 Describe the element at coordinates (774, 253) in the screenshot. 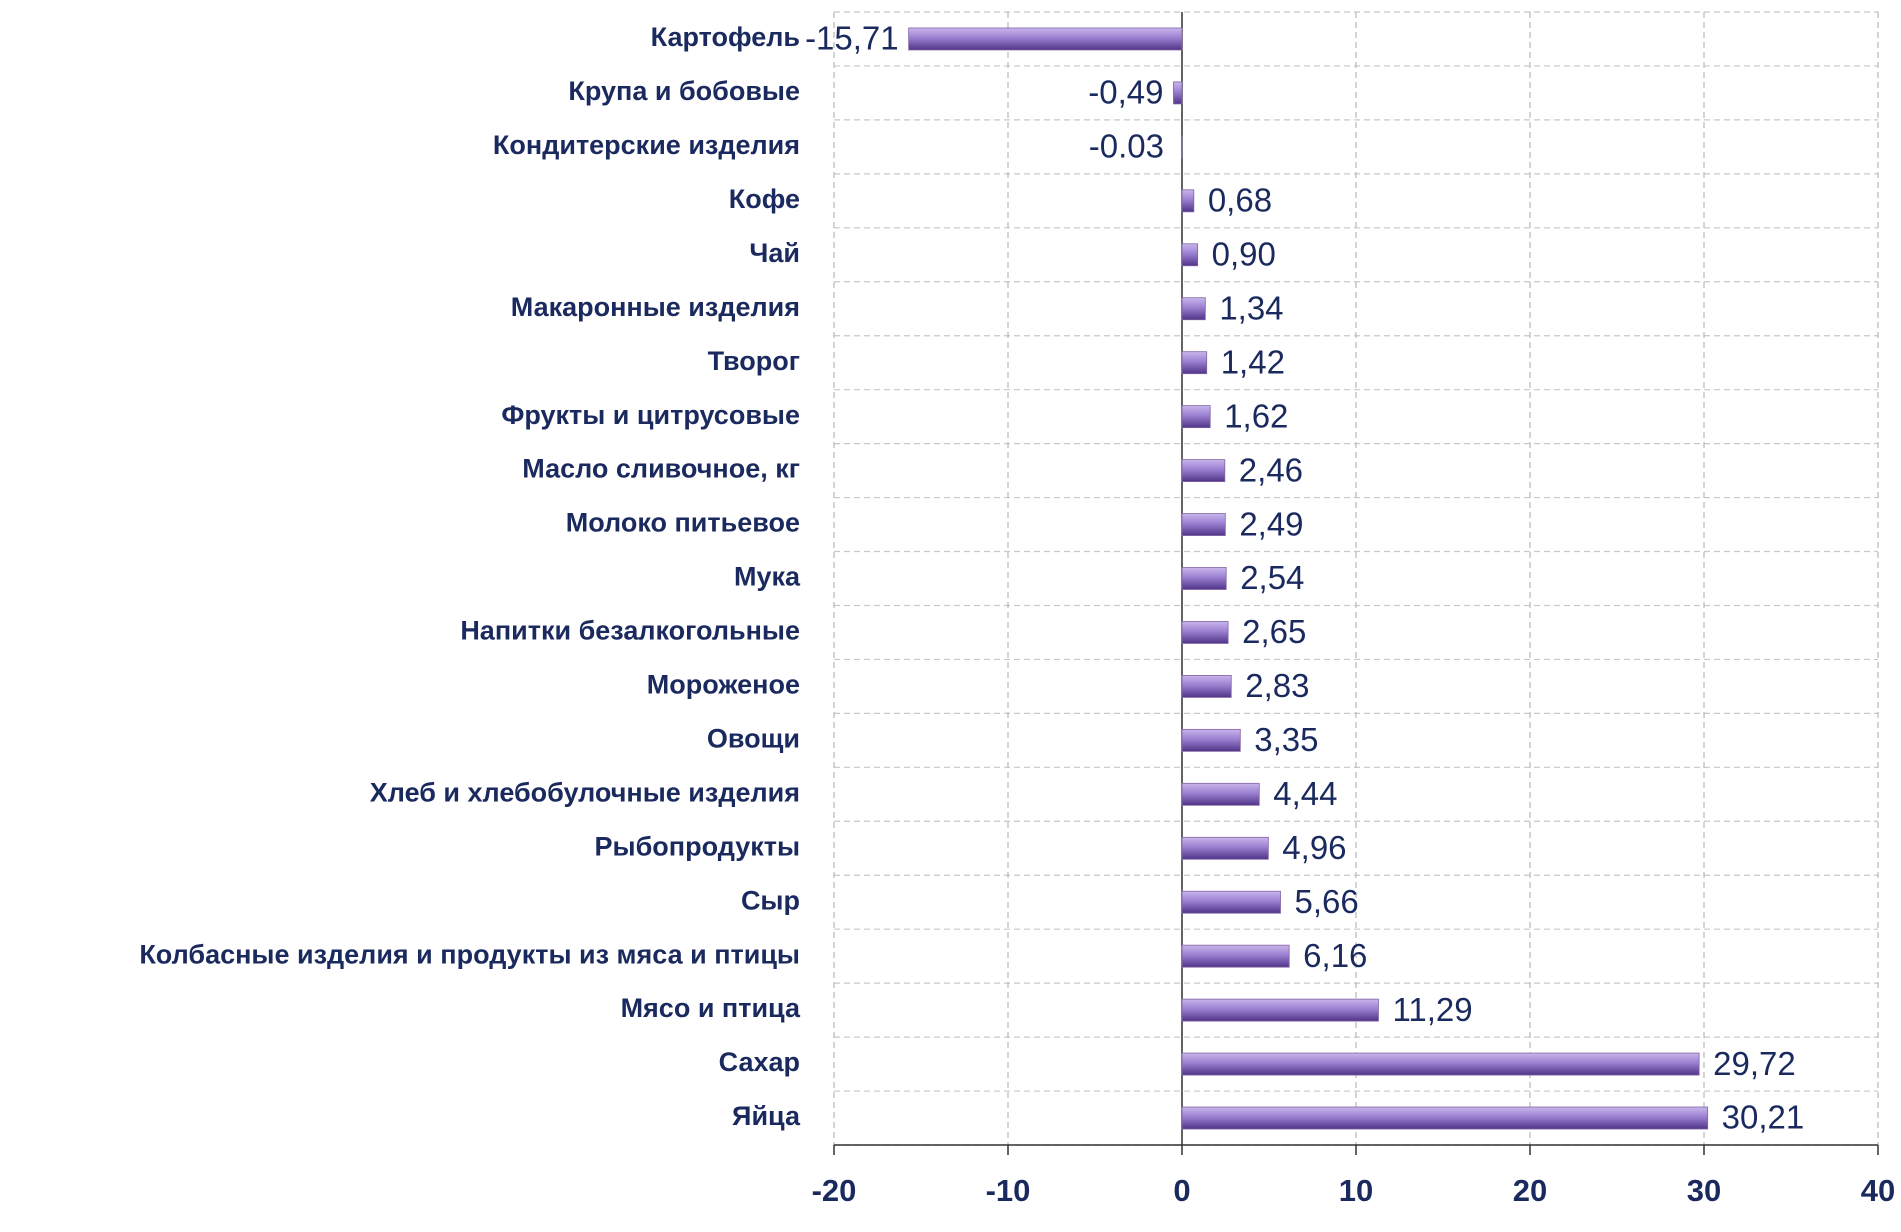

I see `y-tick-label: Чай` at that location.